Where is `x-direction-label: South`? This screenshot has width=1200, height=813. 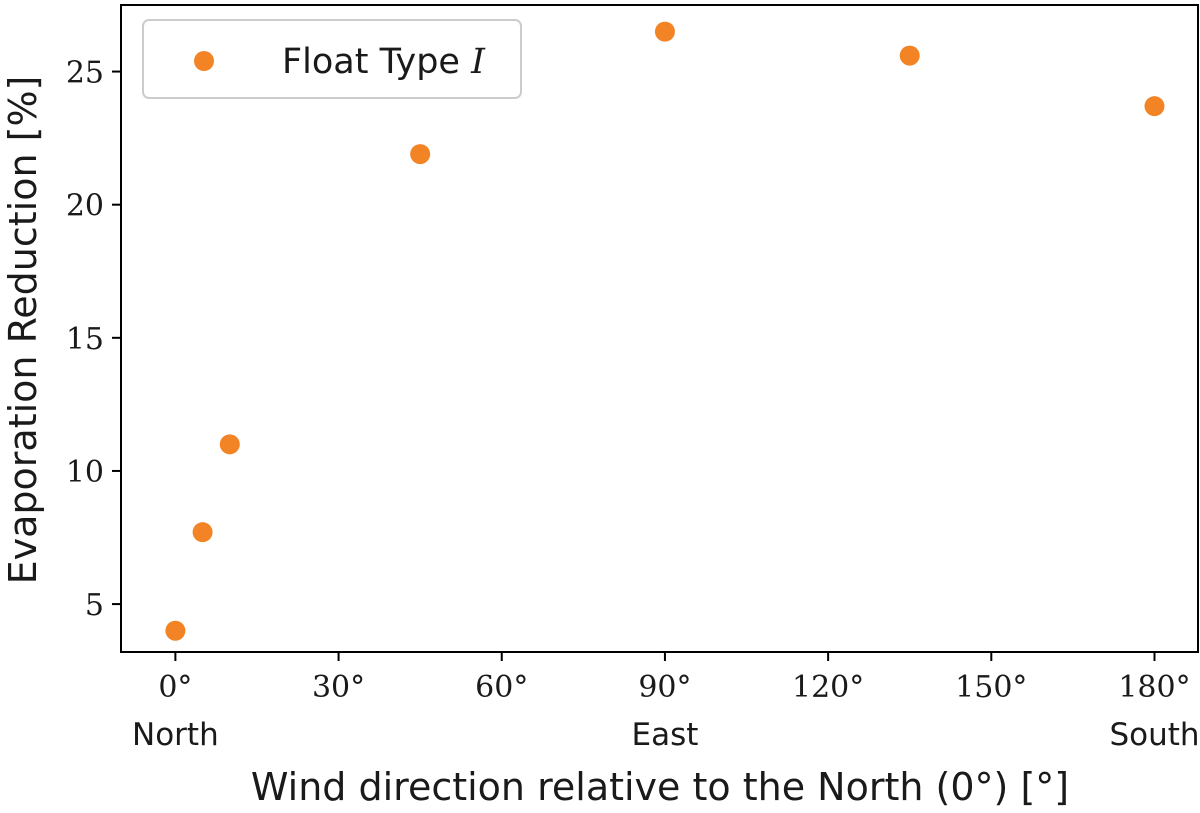 x-direction-label: South is located at coordinates (1154, 735).